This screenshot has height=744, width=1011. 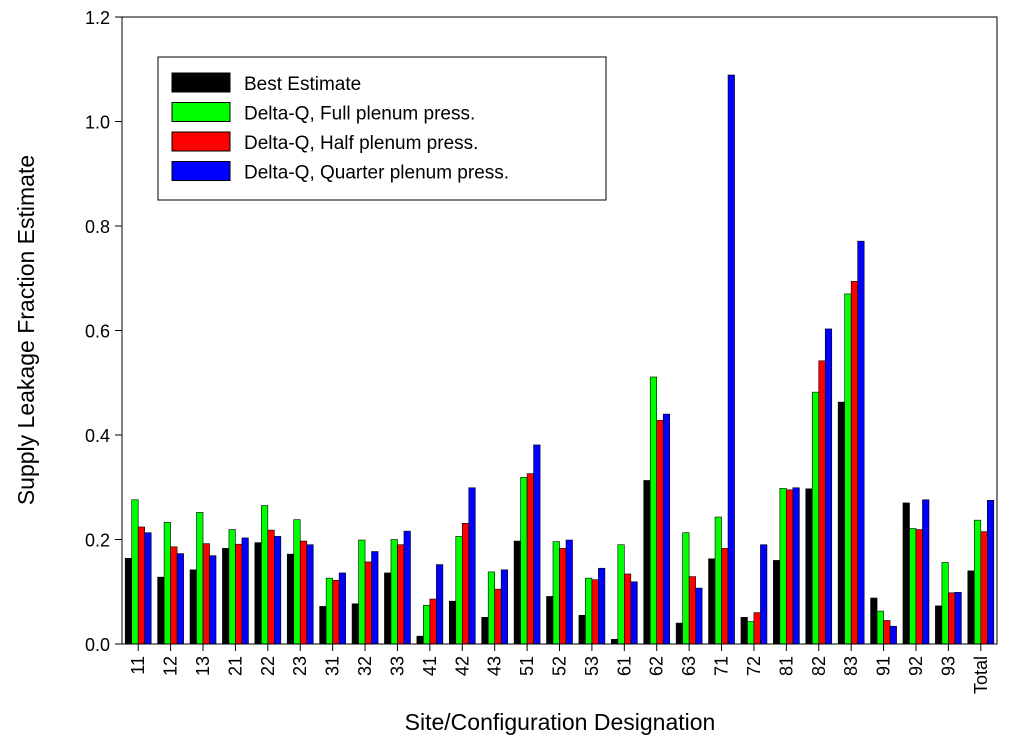 What do you see at coordinates (103, 331) in the screenshot?
I see `y-axis: 0.0 0.2 0.4 0.6 0.8 1.0 1.2` at bounding box center [103, 331].